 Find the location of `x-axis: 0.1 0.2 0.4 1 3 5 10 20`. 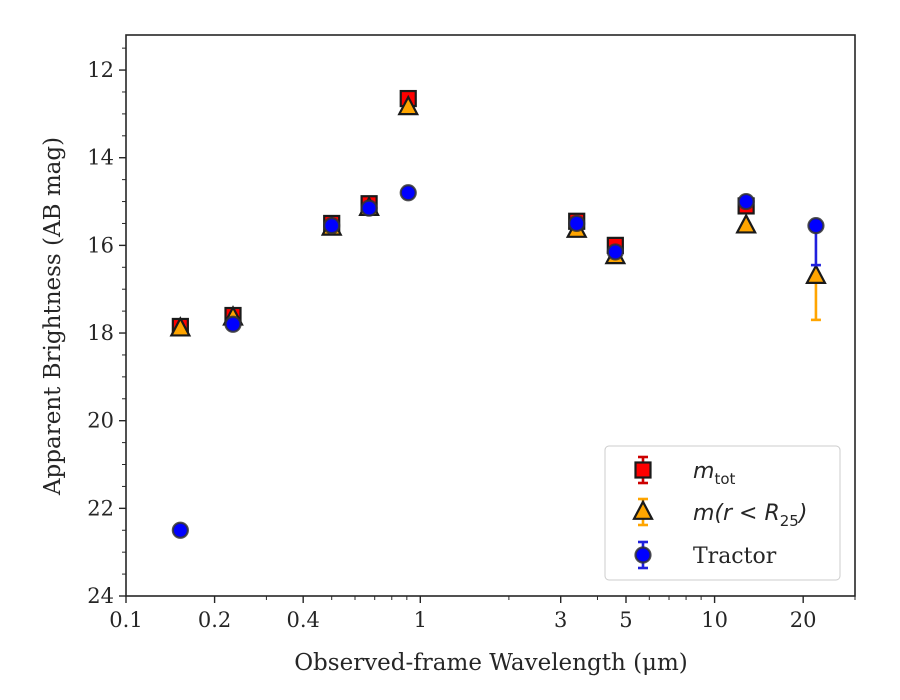

x-axis: 0.1 0.2 0.4 1 3 5 10 20 is located at coordinates (482, 614).